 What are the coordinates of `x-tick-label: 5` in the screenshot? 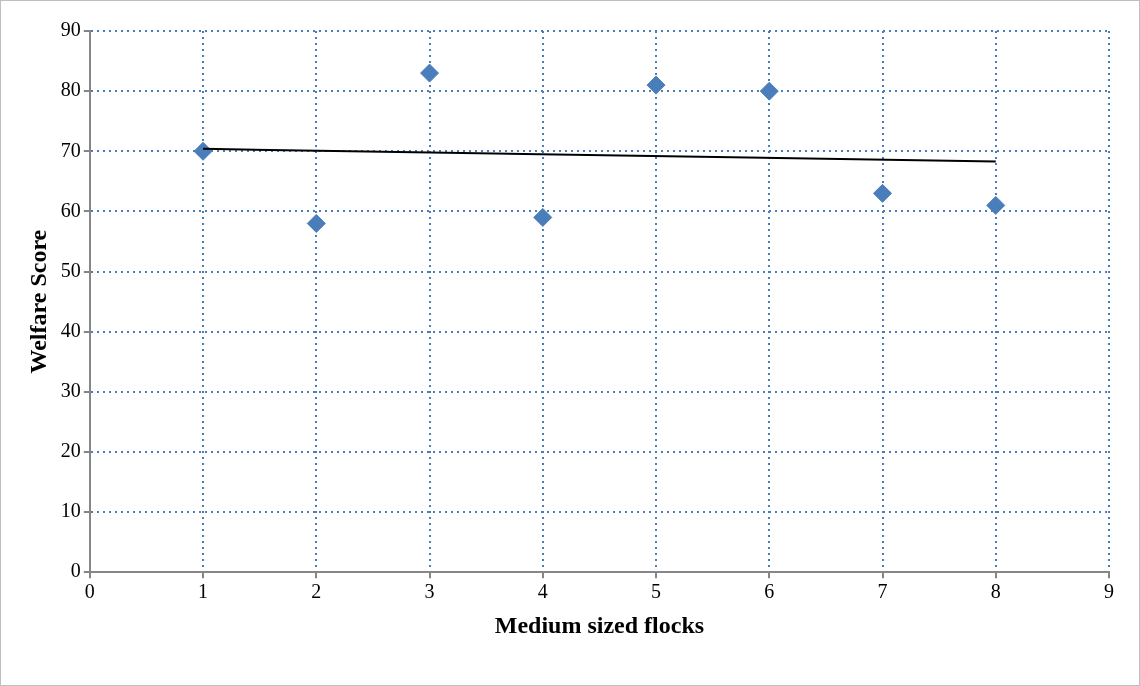 It's located at (656, 591).